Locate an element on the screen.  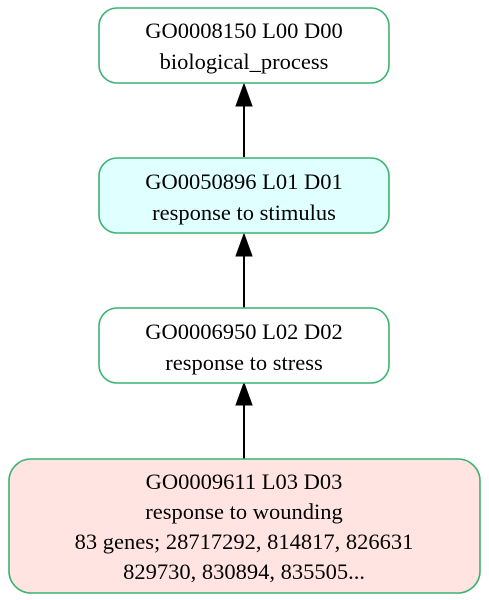
node-go0006950-box is located at coordinates (244, 345).